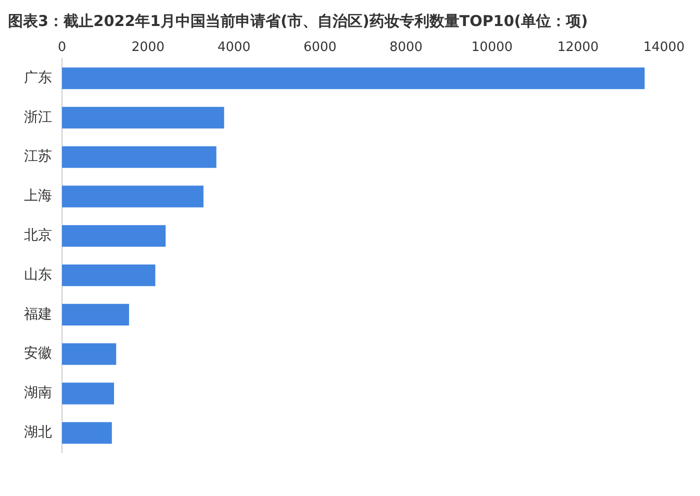 The width and height of the screenshot is (700, 496). I want to click on x-tick-label: 6000, so click(320, 48).